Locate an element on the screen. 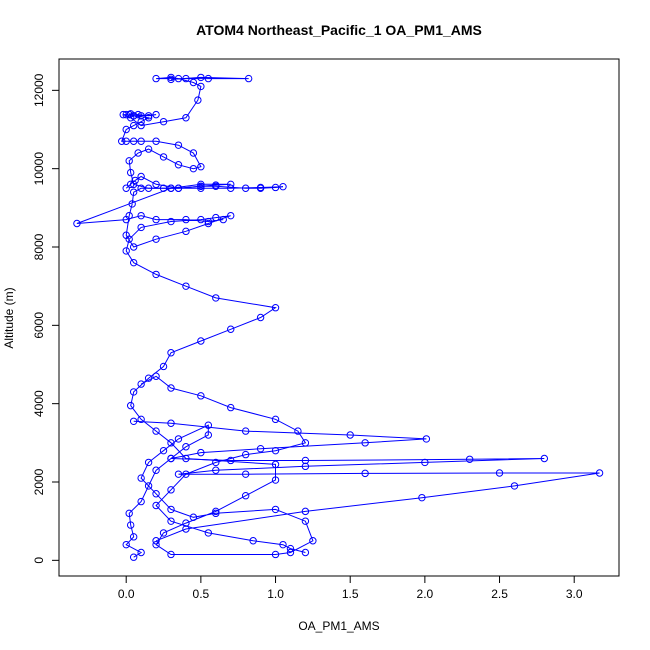 The width and height of the screenshot is (650, 650). y-axis: 0 2000 4000 6000 8000 10000 12000 is located at coordinates (46, 318).